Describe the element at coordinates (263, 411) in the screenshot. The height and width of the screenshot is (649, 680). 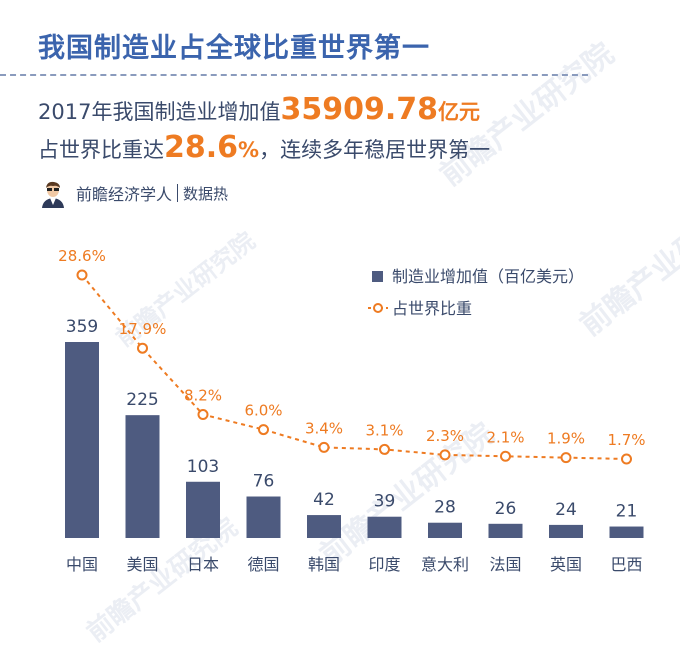
I see `share-value-label: 6.0%` at that location.